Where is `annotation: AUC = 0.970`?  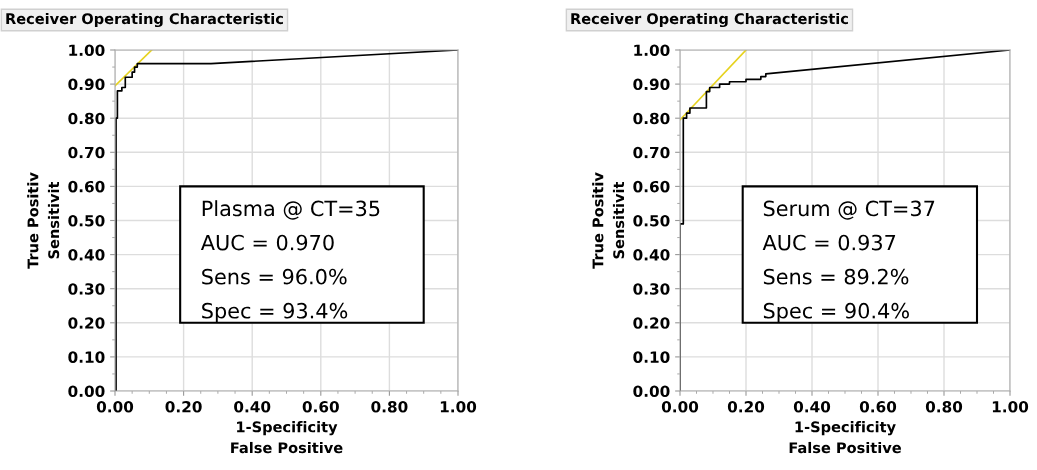
annotation: AUC = 0.970 is located at coordinates (267, 242).